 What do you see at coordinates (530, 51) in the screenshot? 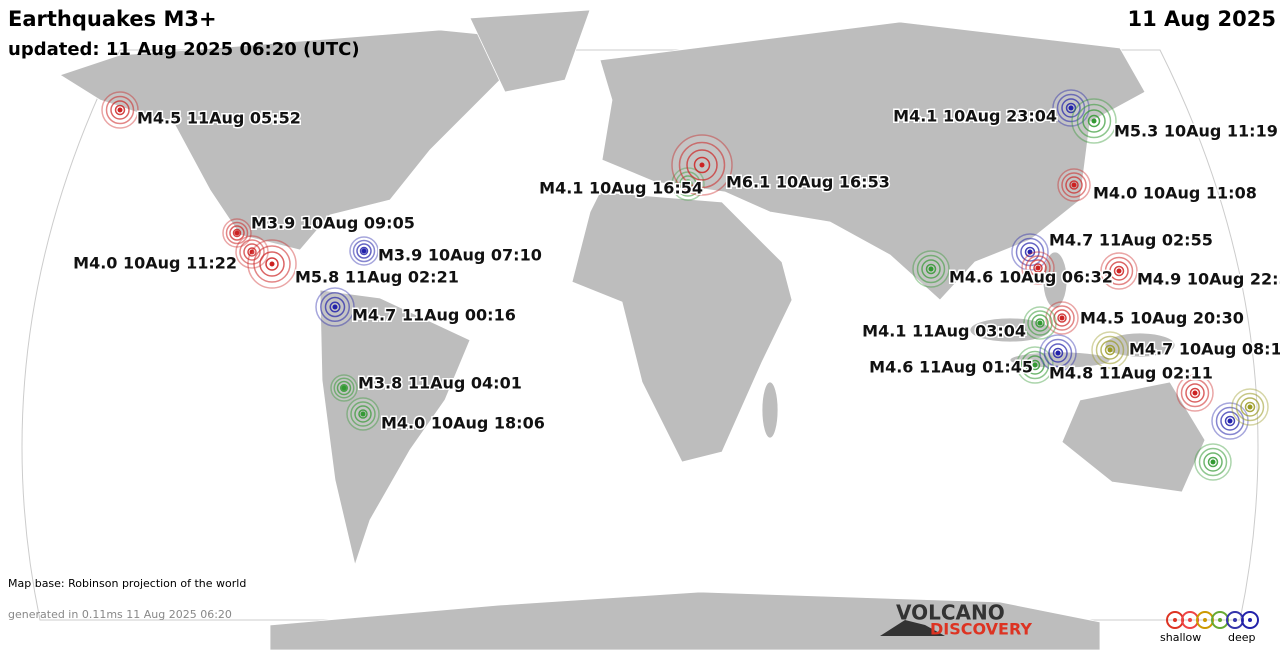
I see `greenland` at bounding box center [530, 51].